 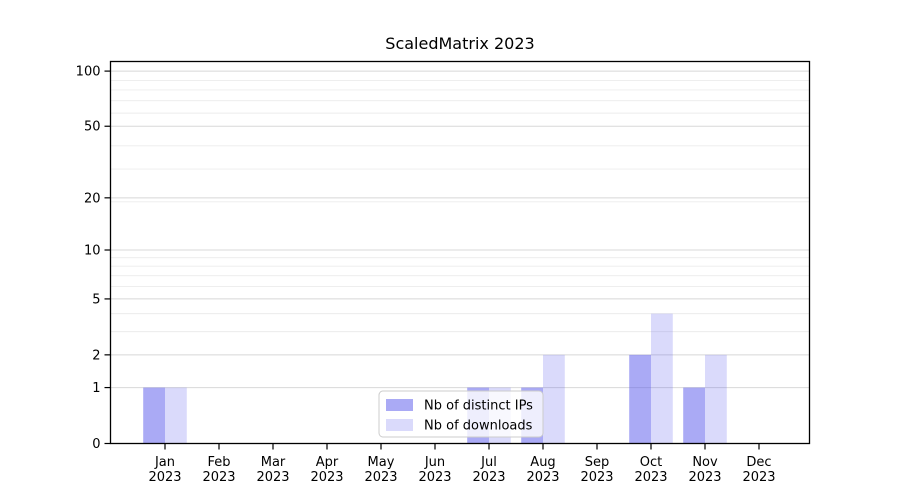 I want to click on legend-label-downloads: Nb of downloads, so click(x=478, y=426).